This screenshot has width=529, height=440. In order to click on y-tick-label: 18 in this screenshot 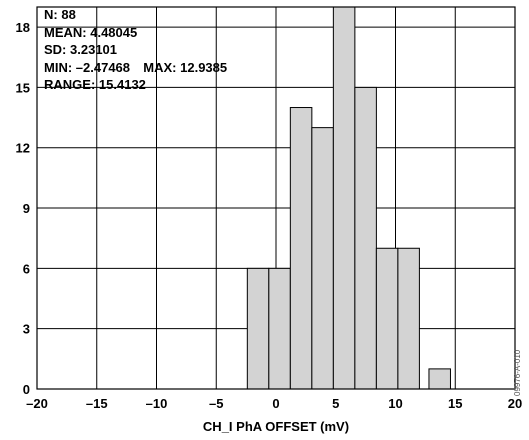, I will do `click(23, 27)`.